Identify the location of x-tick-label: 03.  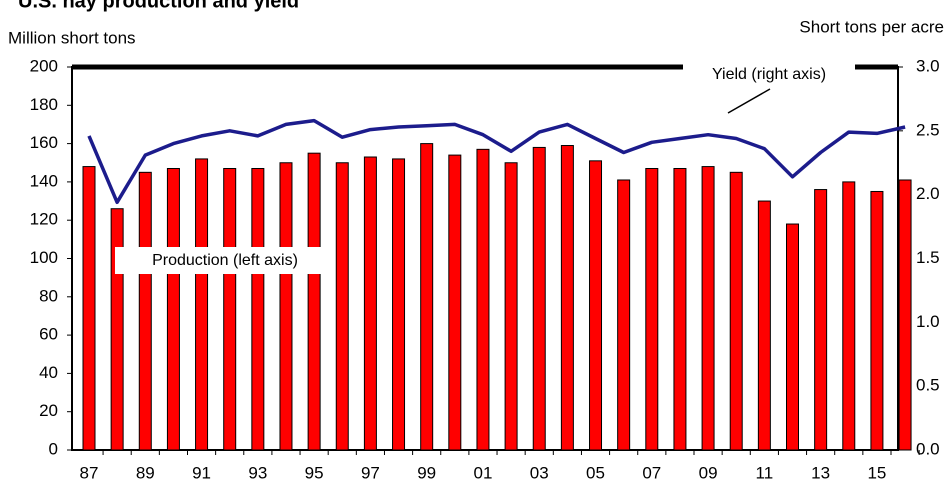
(539, 472).